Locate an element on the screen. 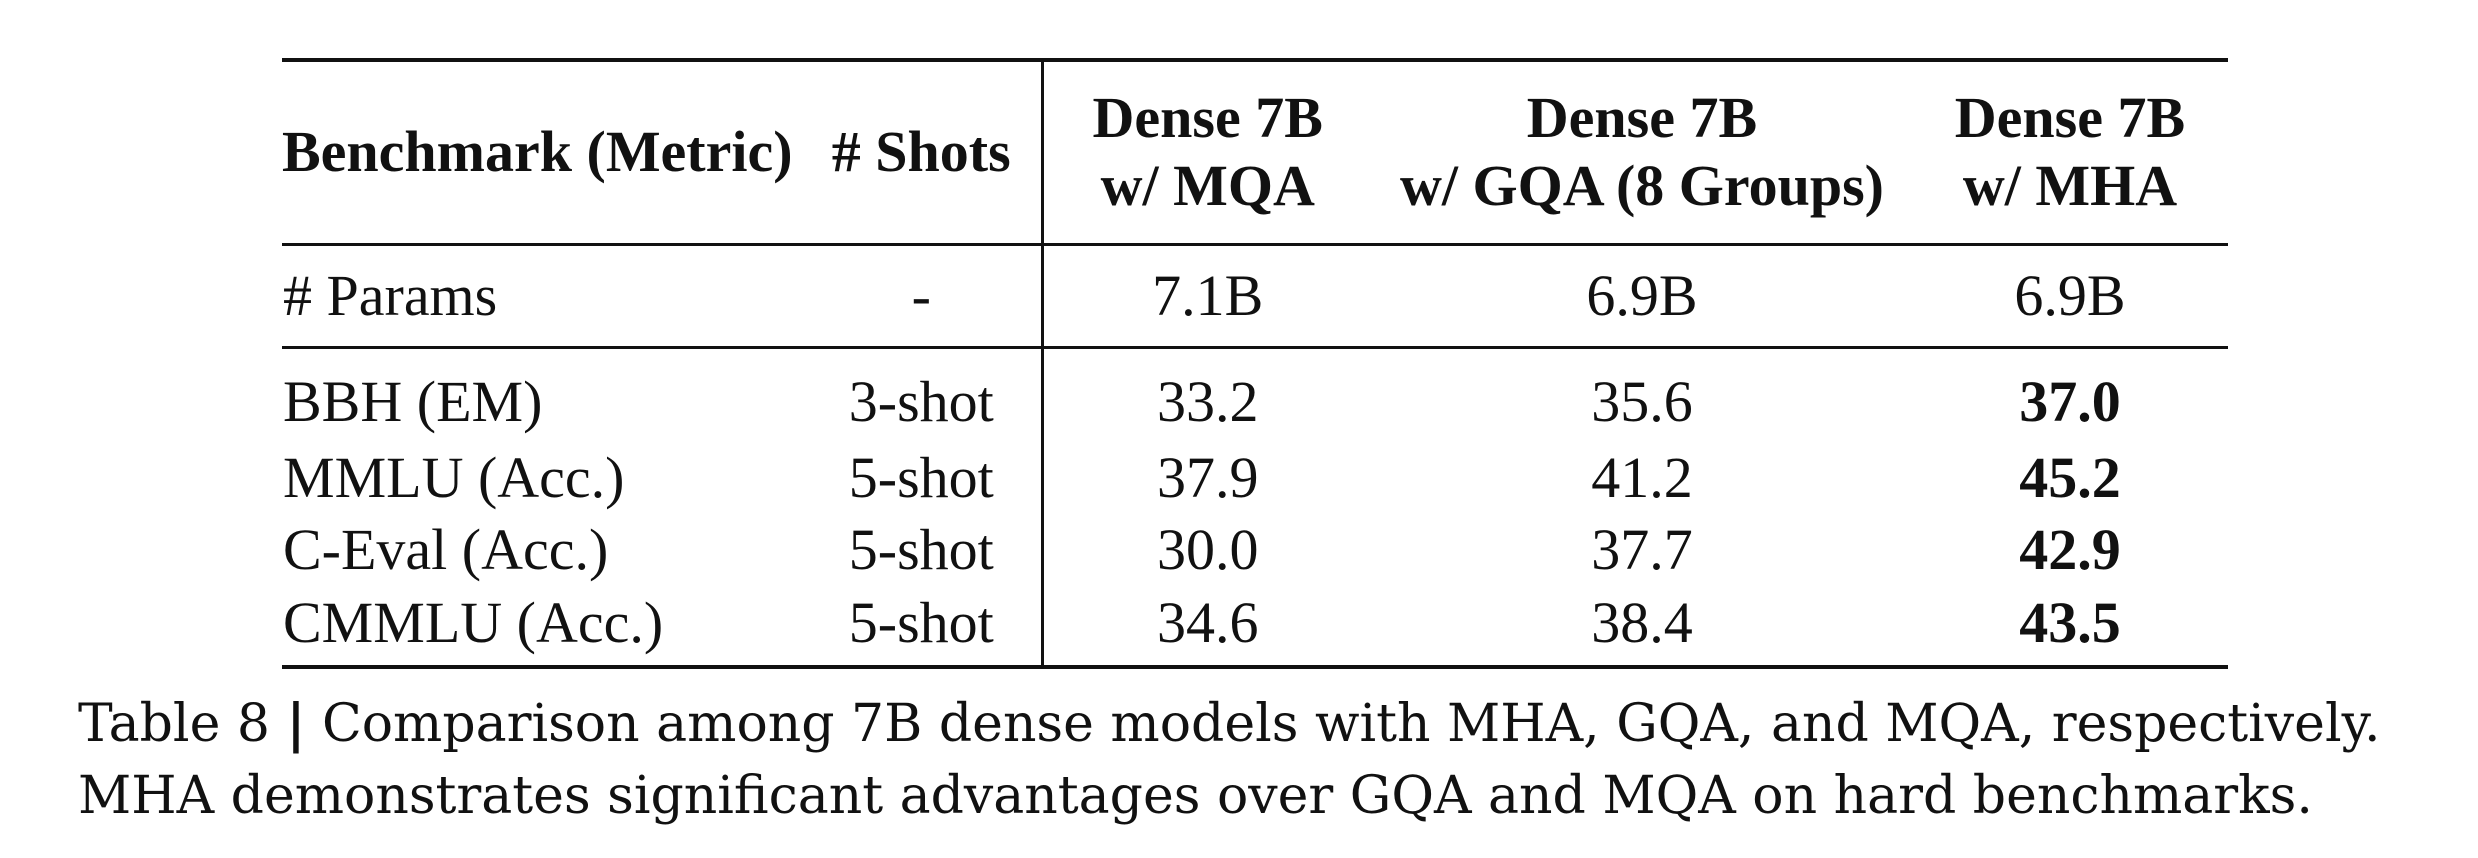  params-mha: 6.9B is located at coordinates (2070, 296).